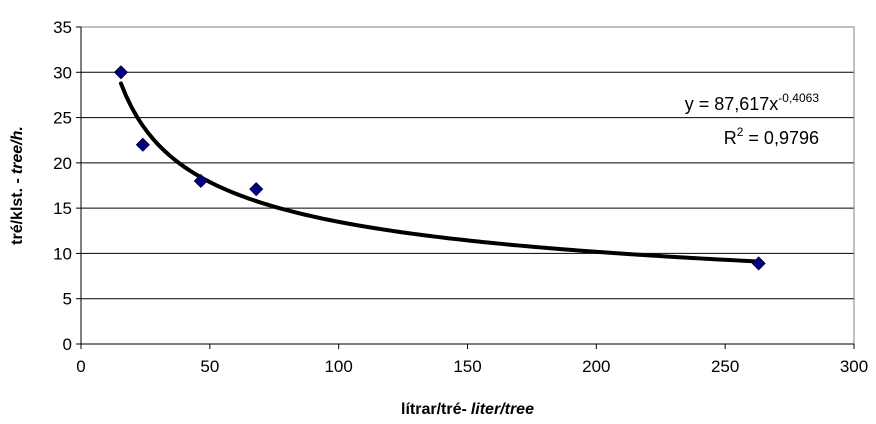 The width and height of the screenshot is (876, 424). Describe the element at coordinates (17, 185) in the screenshot. I see `y-axis-title: tré/klst. -tree/h.` at that location.